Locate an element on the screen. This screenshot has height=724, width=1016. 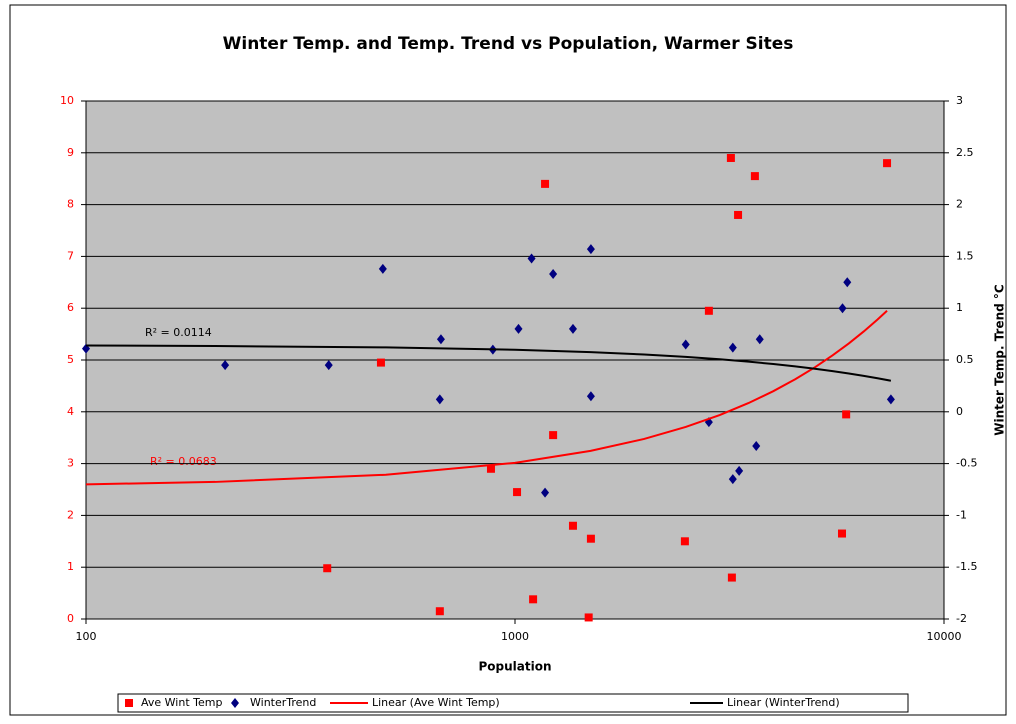
y-tick-label: 3 is located at coordinates (70, 463).